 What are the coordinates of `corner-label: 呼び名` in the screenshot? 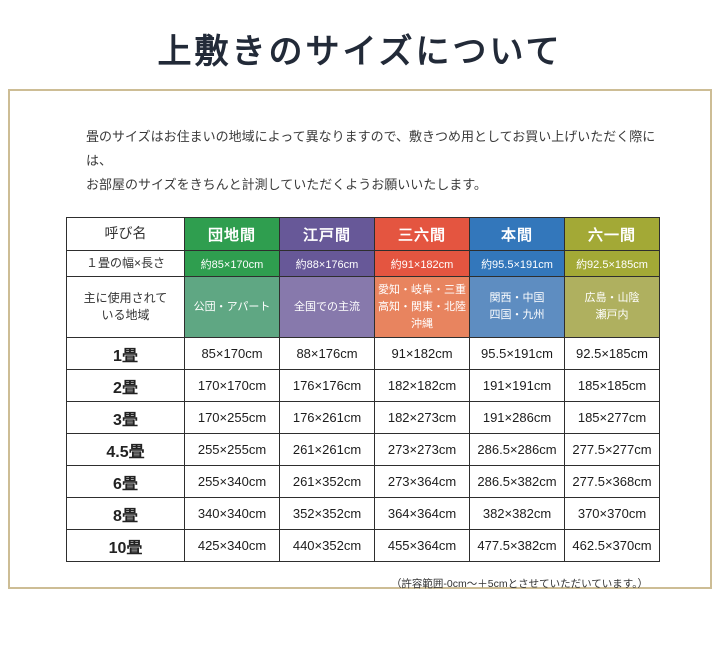 It's located at (125, 234).